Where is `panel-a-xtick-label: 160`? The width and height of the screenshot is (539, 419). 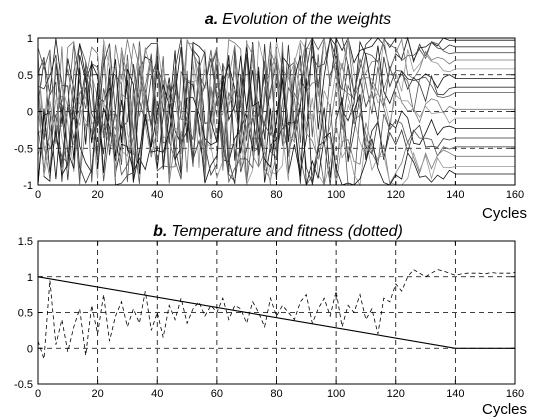 panel-a-xtick-label: 160 is located at coordinates (515, 195).